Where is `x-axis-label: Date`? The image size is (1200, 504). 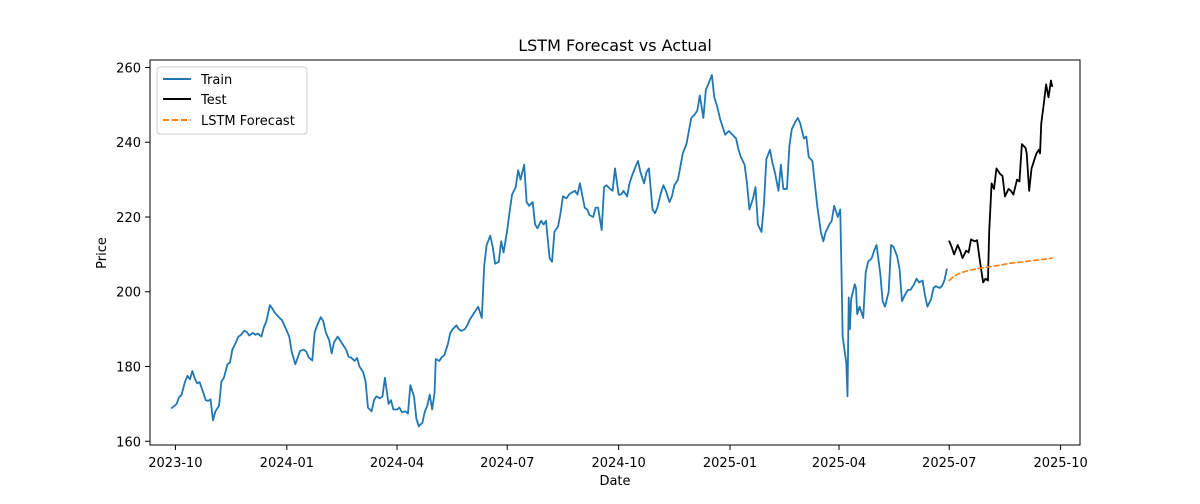 x-axis-label: Date is located at coordinates (614, 481).